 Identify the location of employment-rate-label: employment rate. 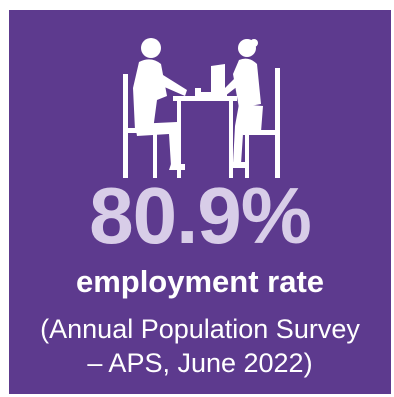
(200, 281).